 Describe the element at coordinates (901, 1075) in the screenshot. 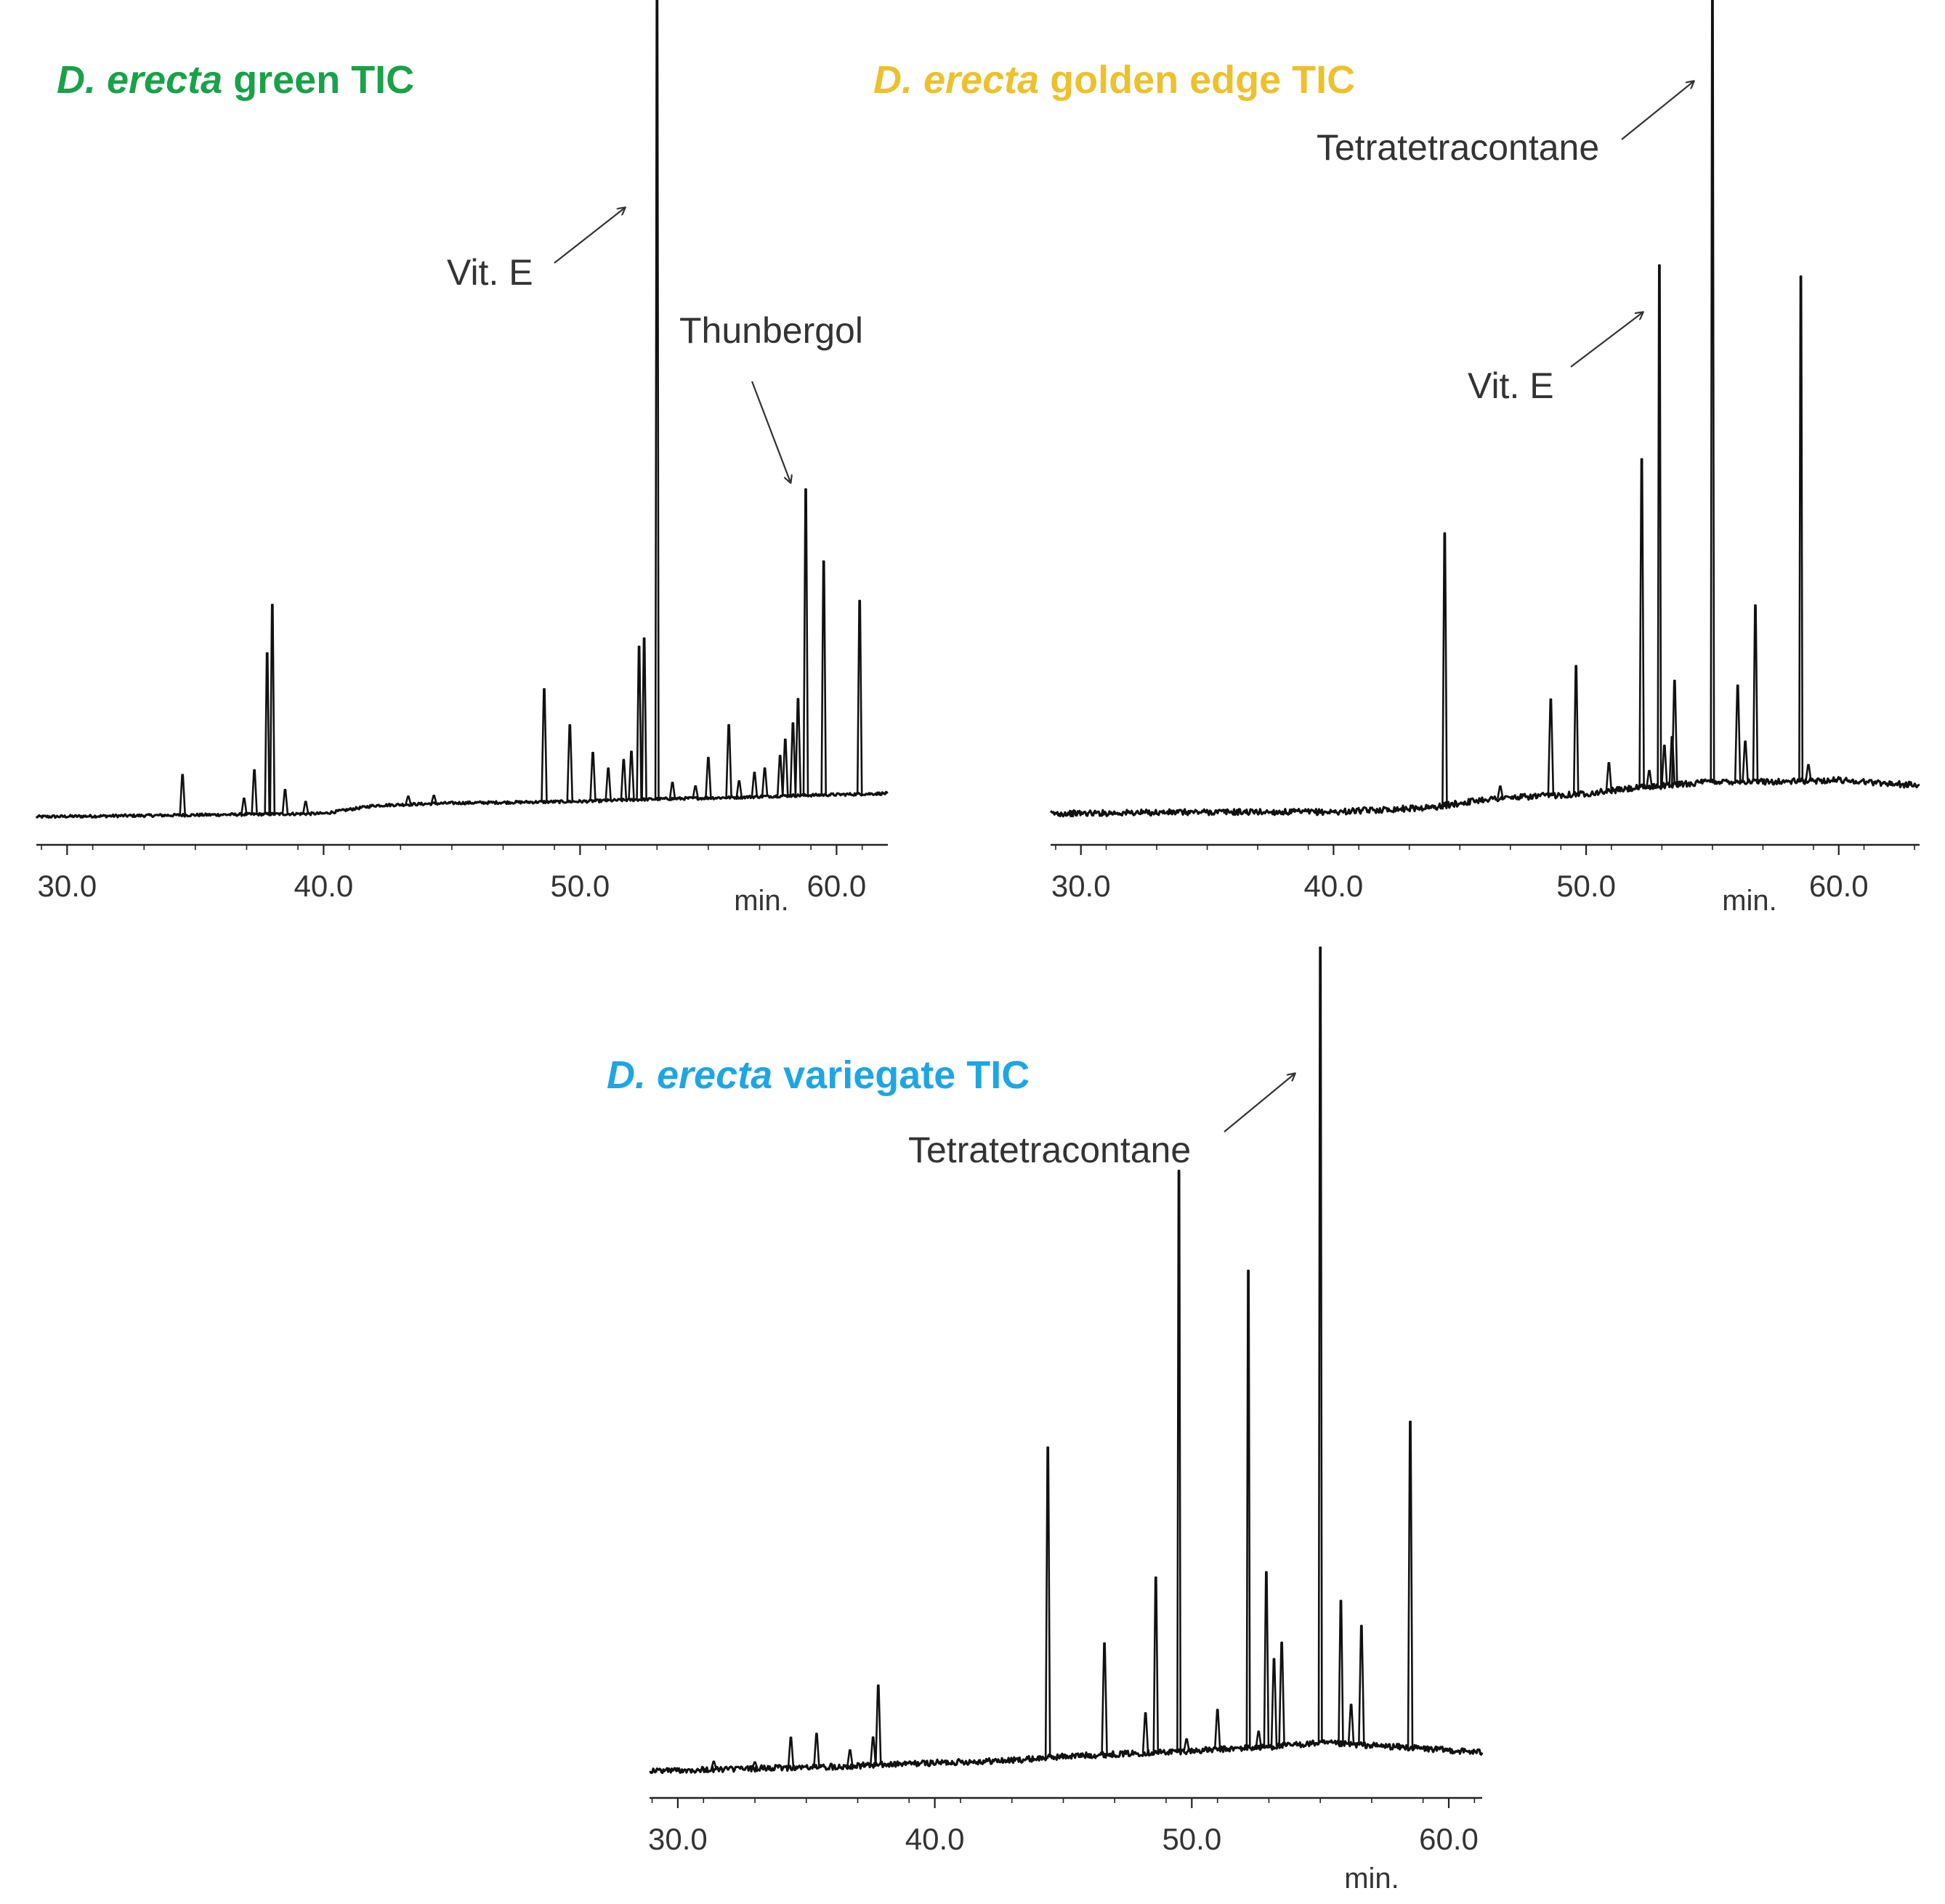

I see `chart-title-suffix: variegate TIC` at that location.